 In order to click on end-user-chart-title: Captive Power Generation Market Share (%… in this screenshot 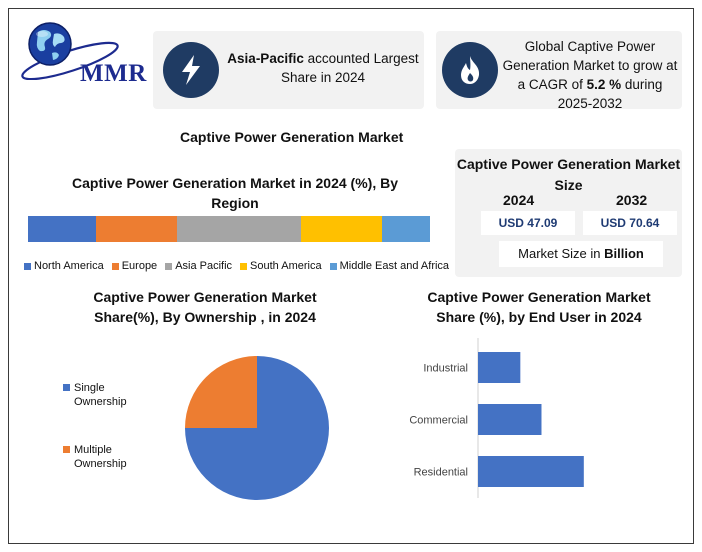, I will do `click(539, 307)`.